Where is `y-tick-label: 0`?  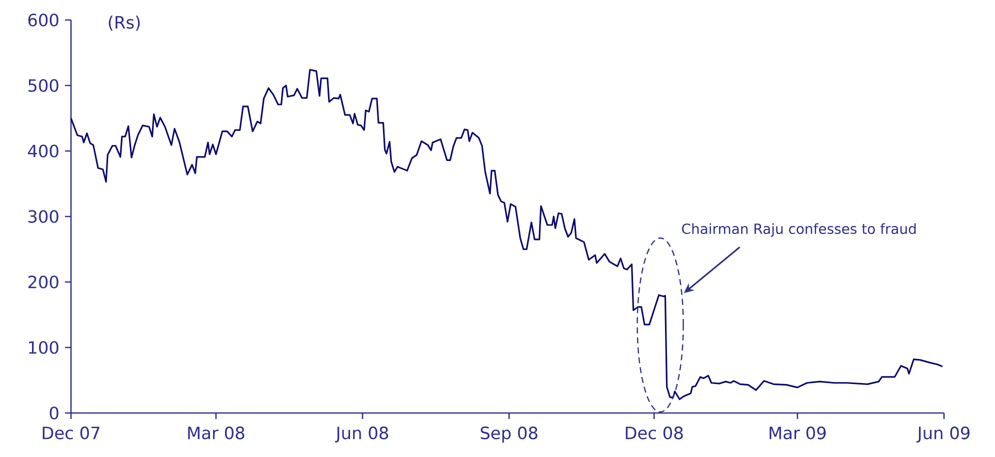 y-tick-label: 0 is located at coordinates (54, 413).